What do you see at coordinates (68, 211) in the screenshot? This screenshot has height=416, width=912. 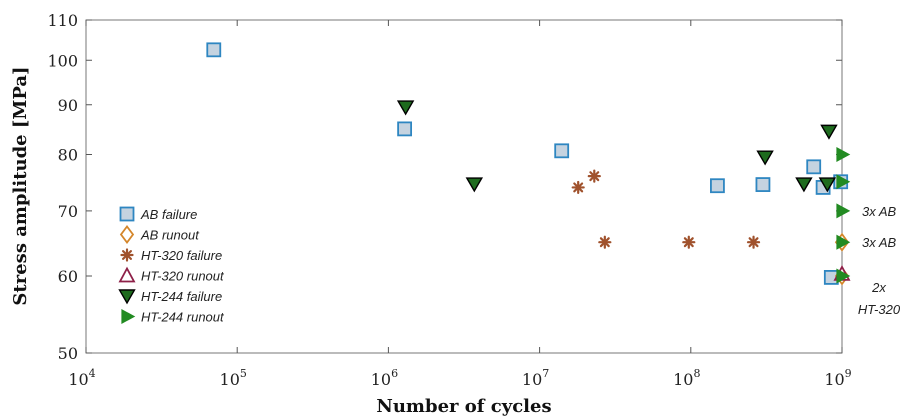 I see `y-tick-label: 70` at bounding box center [68, 211].